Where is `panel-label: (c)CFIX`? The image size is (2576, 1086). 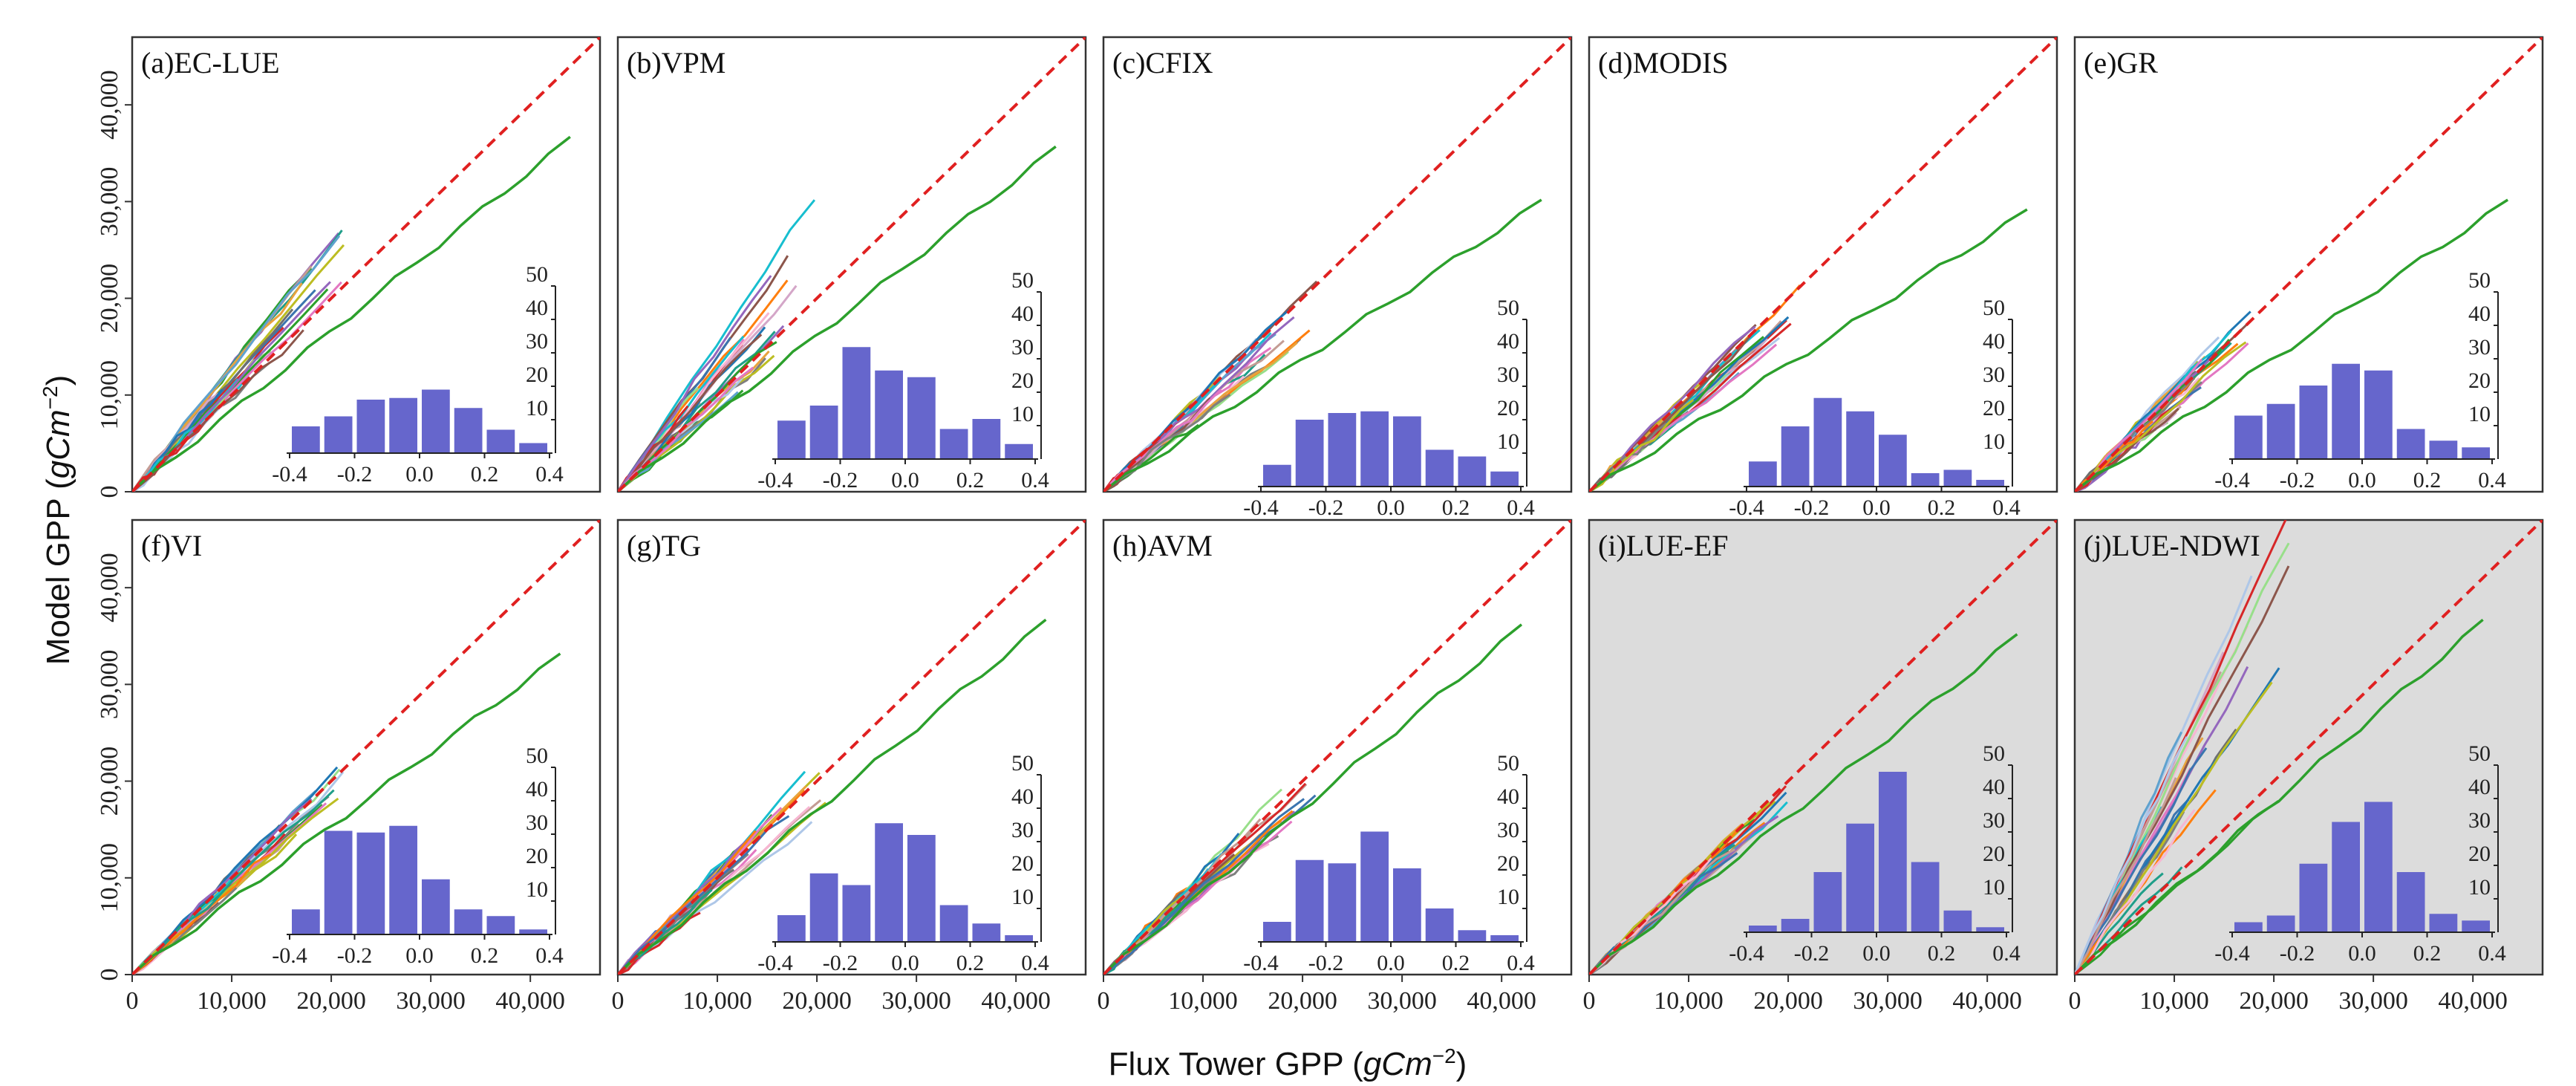 panel-label: (c)CFIX is located at coordinates (1162, 62).